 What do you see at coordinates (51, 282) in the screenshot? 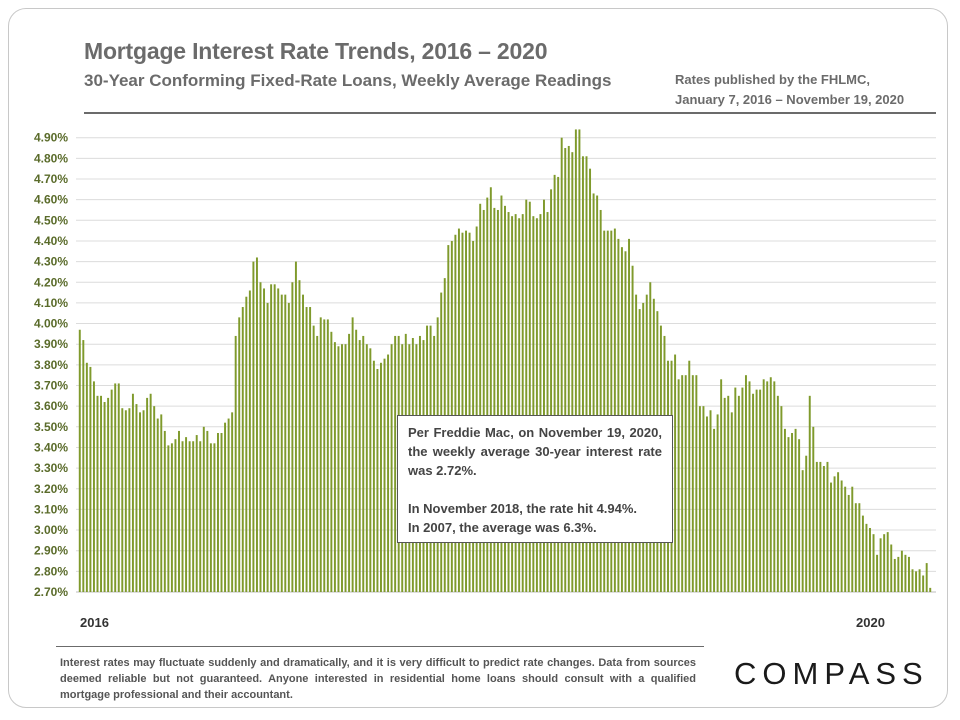
I see `y-tick-label: 4.20%` at bounding box center [51, 282].